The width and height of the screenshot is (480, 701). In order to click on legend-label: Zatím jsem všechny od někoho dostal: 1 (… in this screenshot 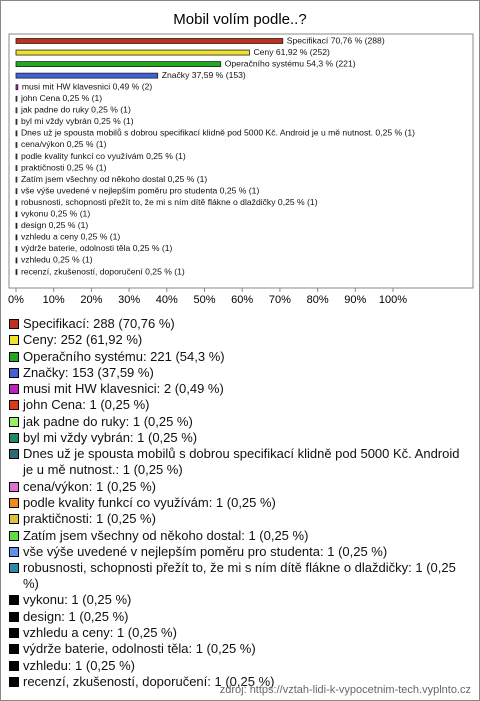, I will do `click(166, 535)`.